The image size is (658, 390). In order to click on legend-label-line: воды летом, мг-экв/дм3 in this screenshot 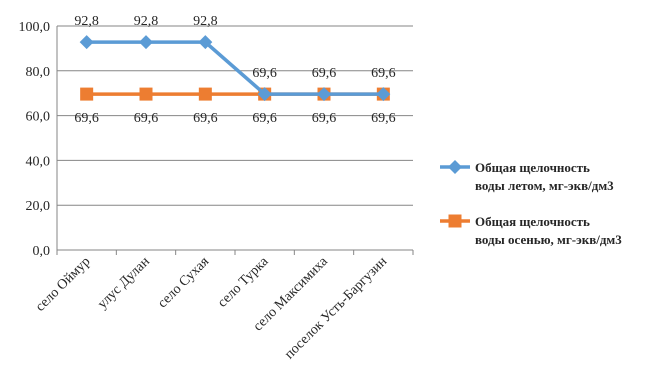, I will do `click(544, 185)`.